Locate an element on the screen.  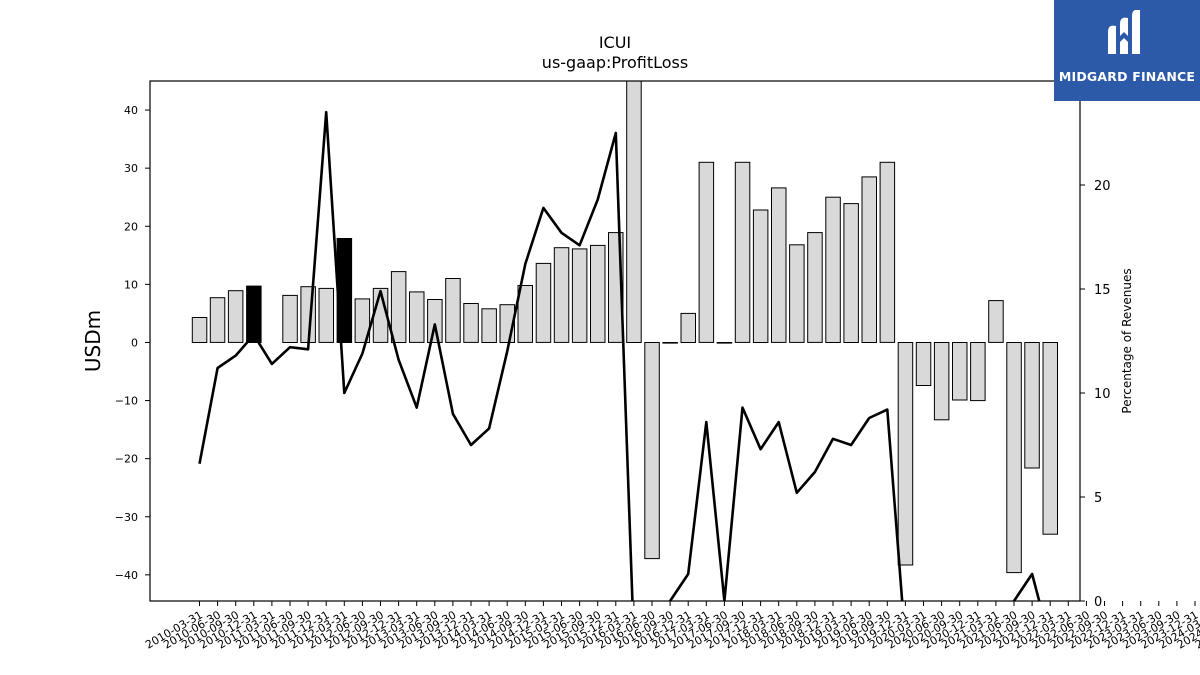
y-axis-right: 0 5 10 15 20 is located at coordinates (1095, 394).